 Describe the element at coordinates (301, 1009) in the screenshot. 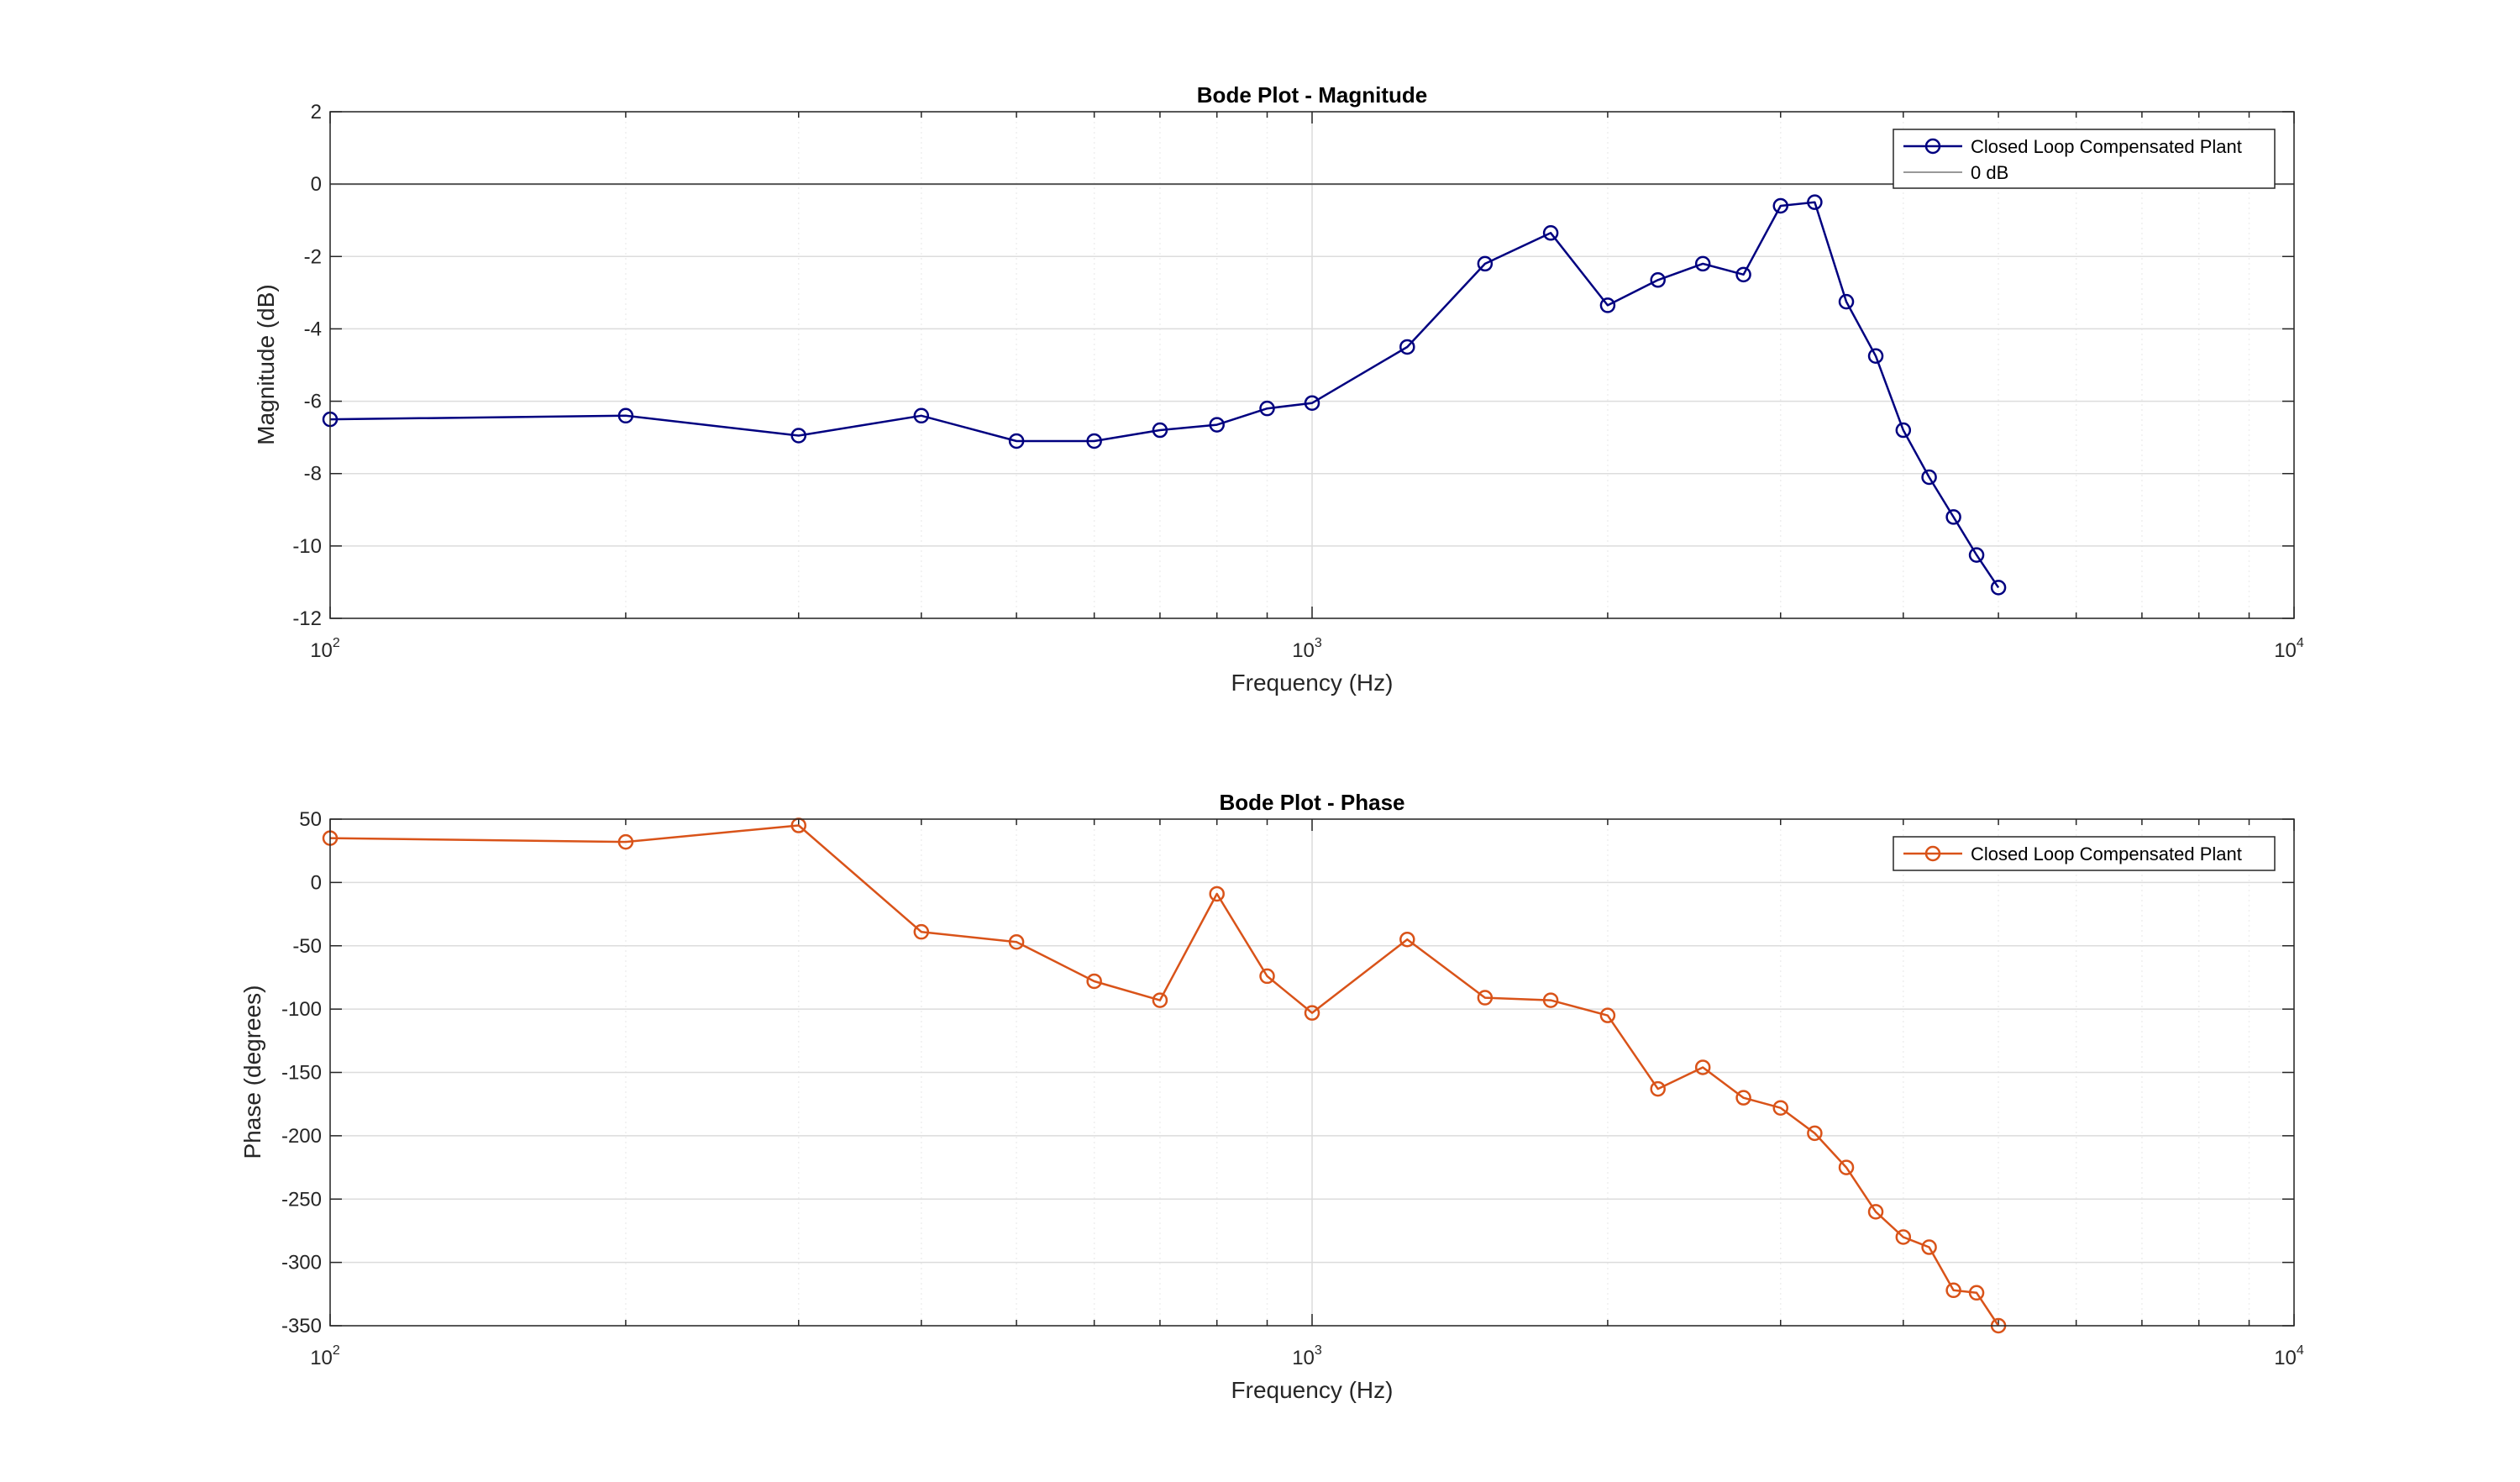

I see `phase-y-tick-label: -100` at that location.